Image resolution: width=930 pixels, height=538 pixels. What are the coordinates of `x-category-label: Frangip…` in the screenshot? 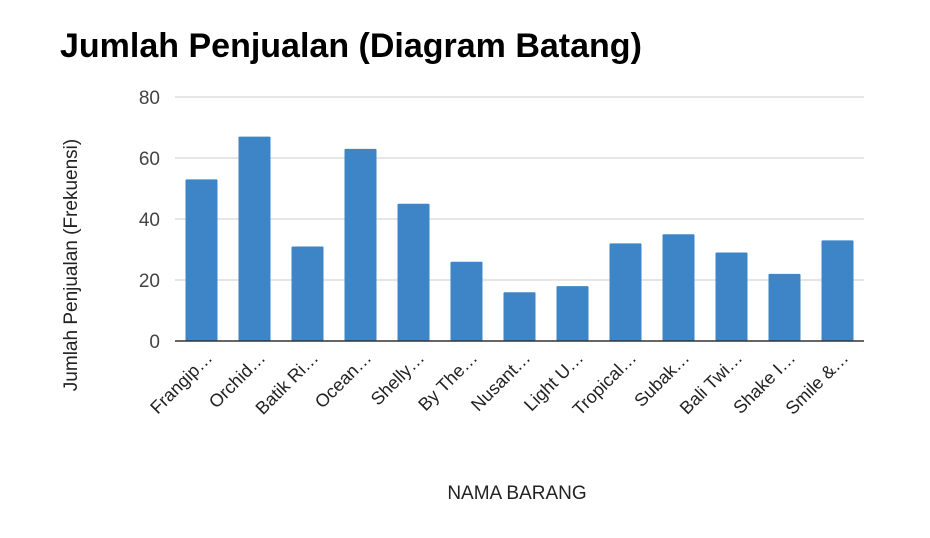 It's located at (181, 383).